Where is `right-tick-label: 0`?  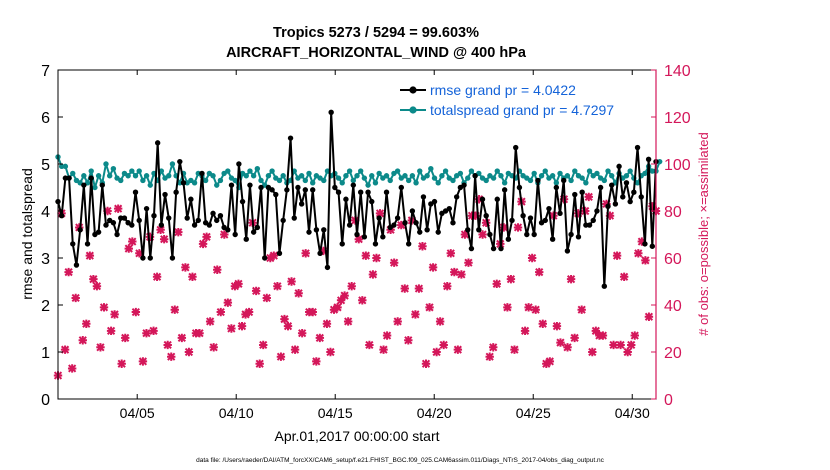
right-tick-label: 0 is located at coordinates (668, 400).